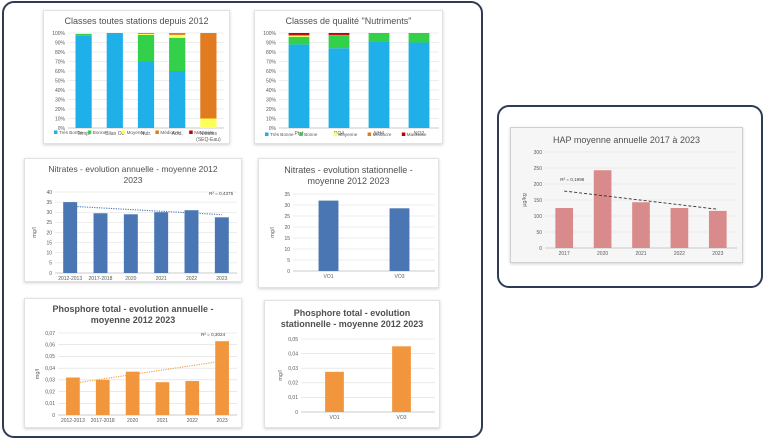  I want to click on y-tick-label: 60%, so click(60, 72).